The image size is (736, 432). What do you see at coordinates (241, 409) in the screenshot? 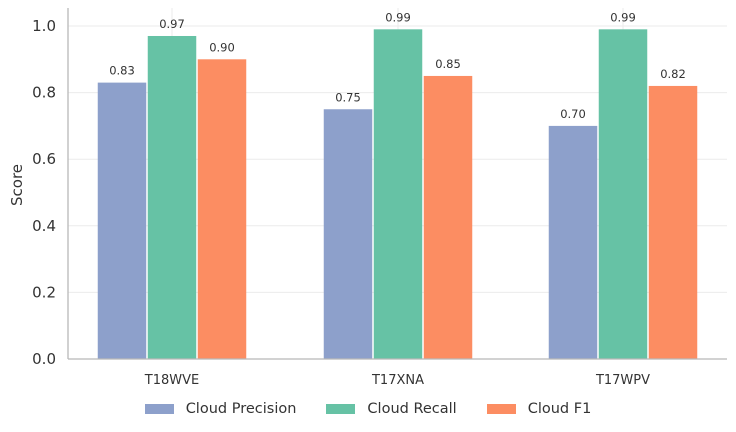
I see `legend-label: Cloud Precision` at bounding box center [241, 409].